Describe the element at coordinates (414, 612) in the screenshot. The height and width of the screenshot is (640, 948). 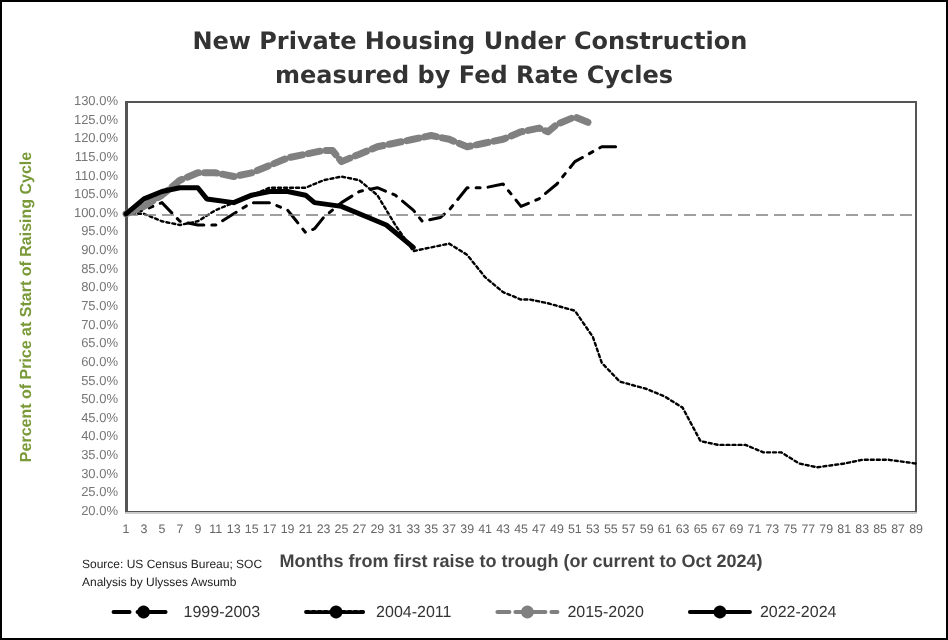
I see `legend-label: 2004-2011` at that location.